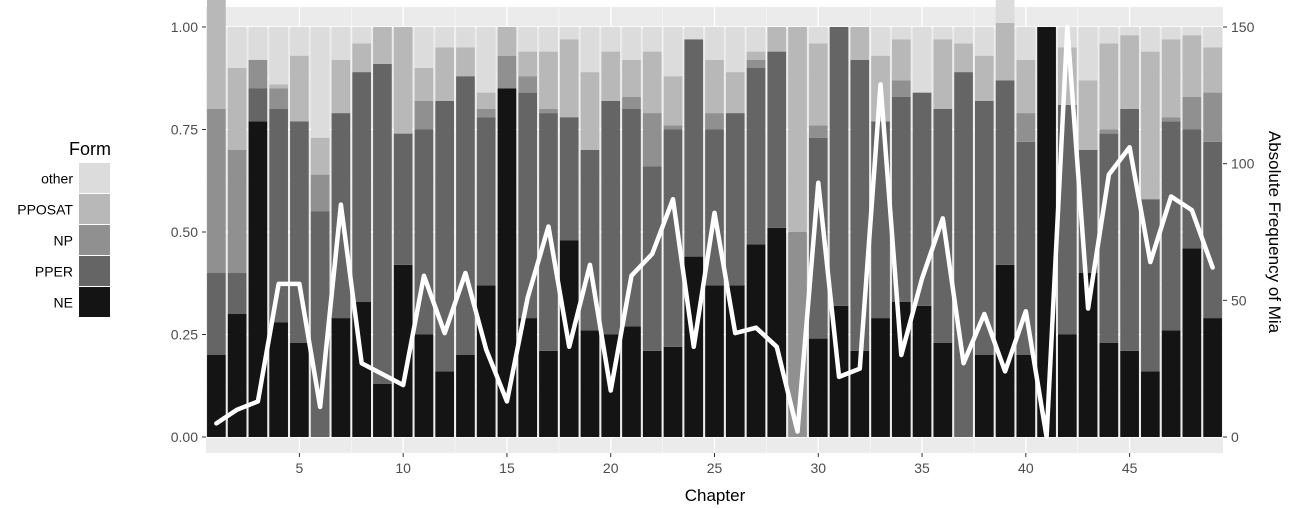 This screenshot has height=508, width=1298. I want to click on legend-key-other, so click(94, 178).